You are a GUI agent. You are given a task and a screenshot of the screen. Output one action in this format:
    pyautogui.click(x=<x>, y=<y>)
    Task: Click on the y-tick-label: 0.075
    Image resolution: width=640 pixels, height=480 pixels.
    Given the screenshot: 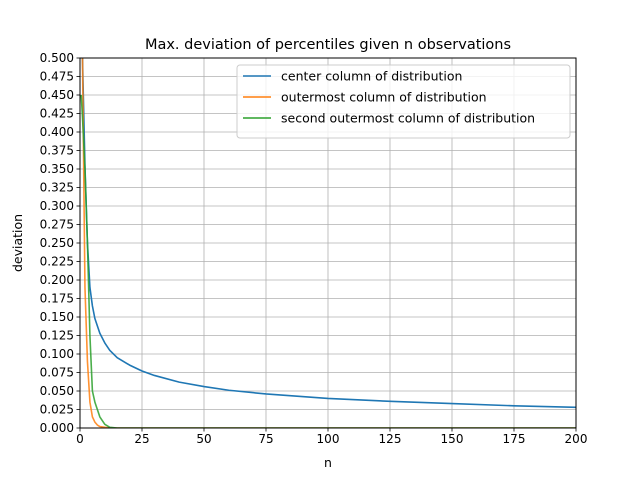 What is the action you would take?
    pyautogui.click(x=57, y=373)
    